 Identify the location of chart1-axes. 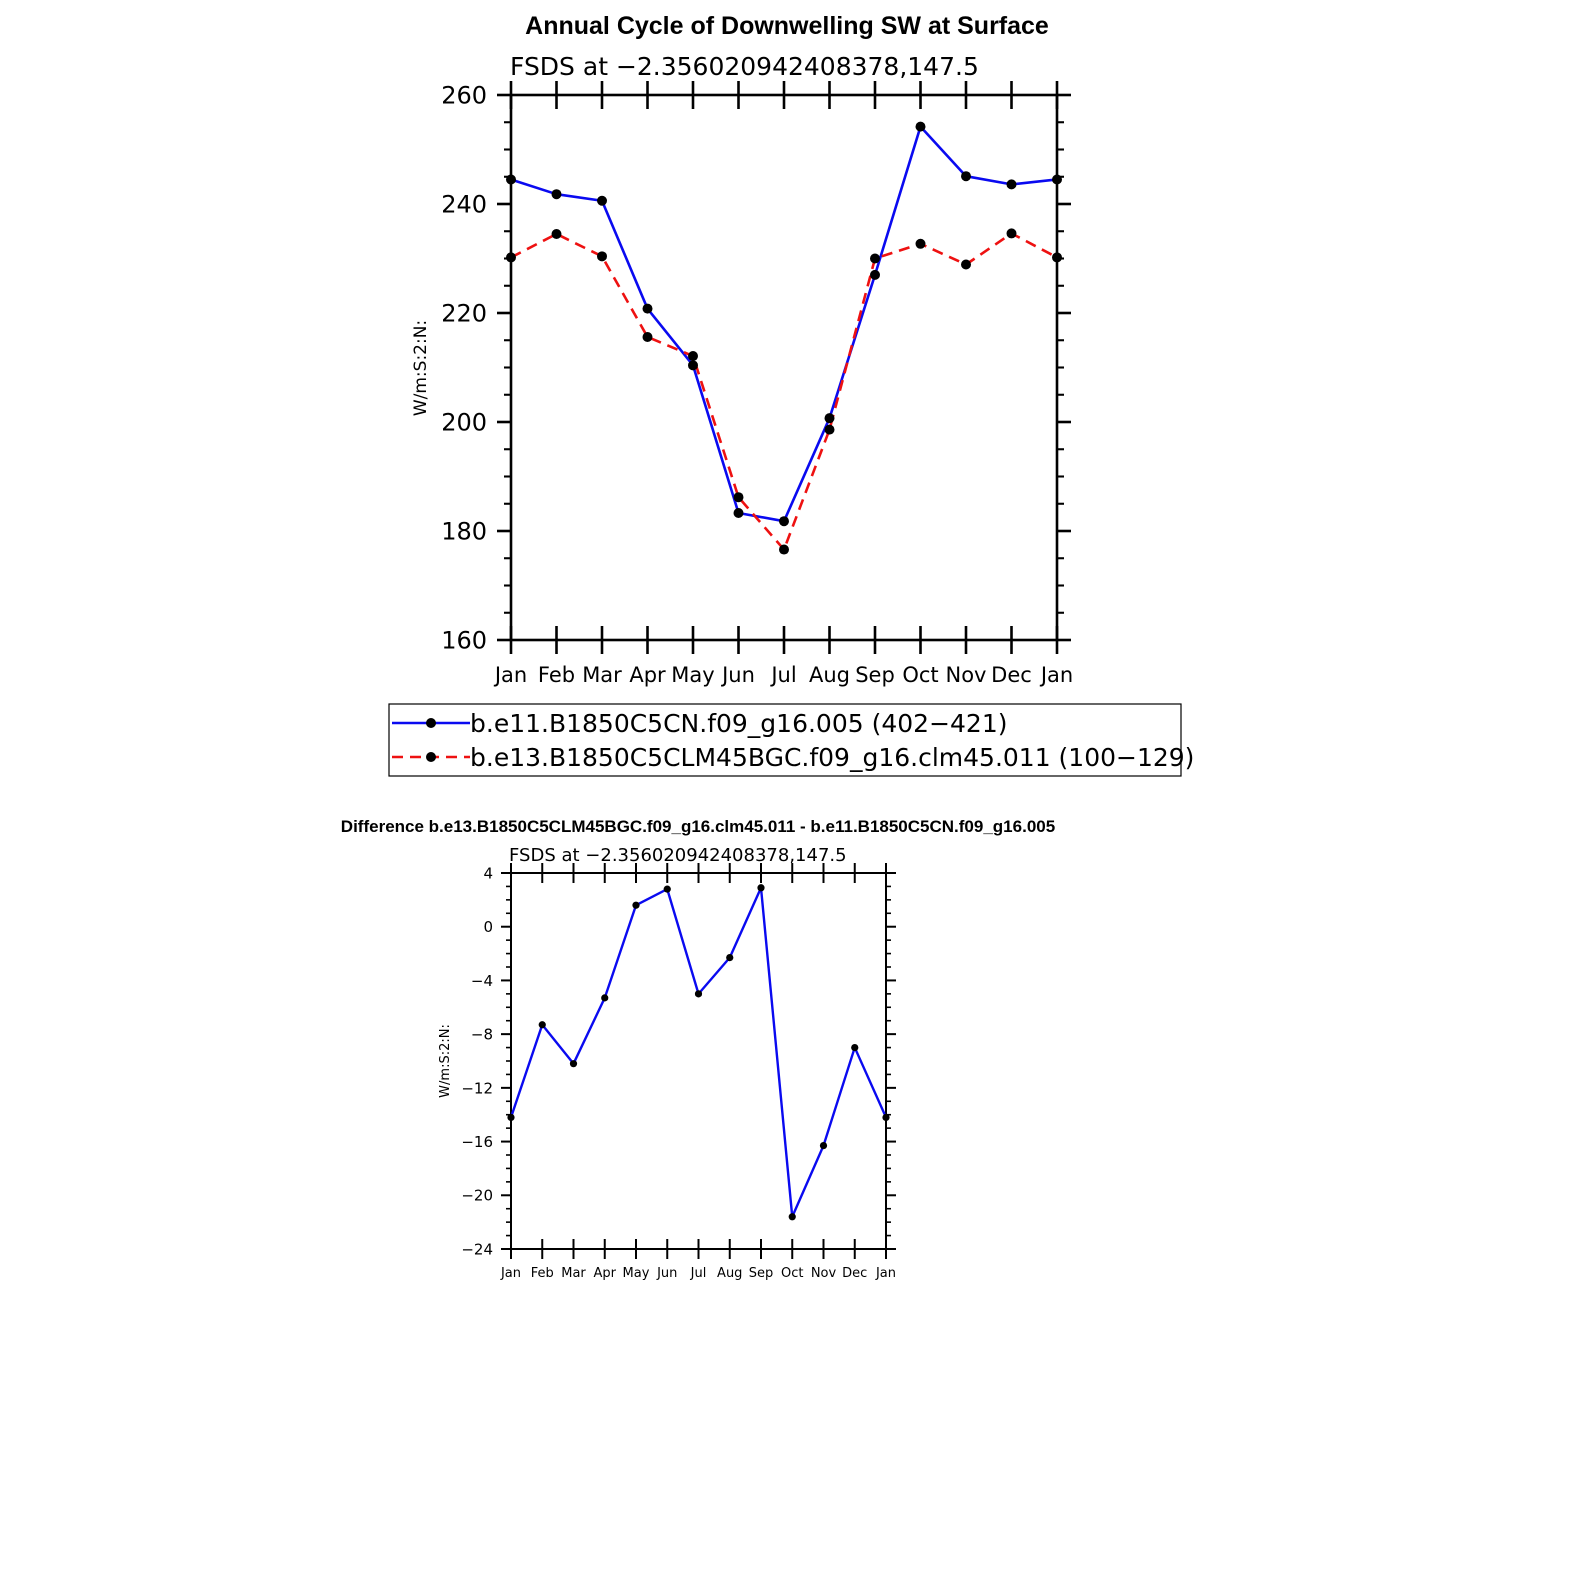
(784, 367).